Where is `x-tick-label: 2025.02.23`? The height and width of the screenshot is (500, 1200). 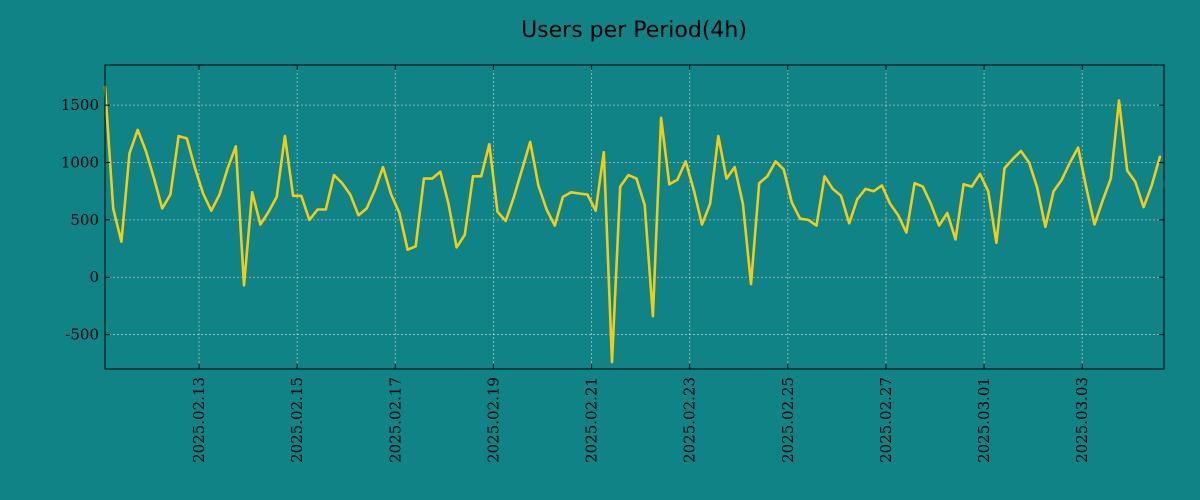 x-tick-label: 2025.02.23 is located at coordinates (690, 420).